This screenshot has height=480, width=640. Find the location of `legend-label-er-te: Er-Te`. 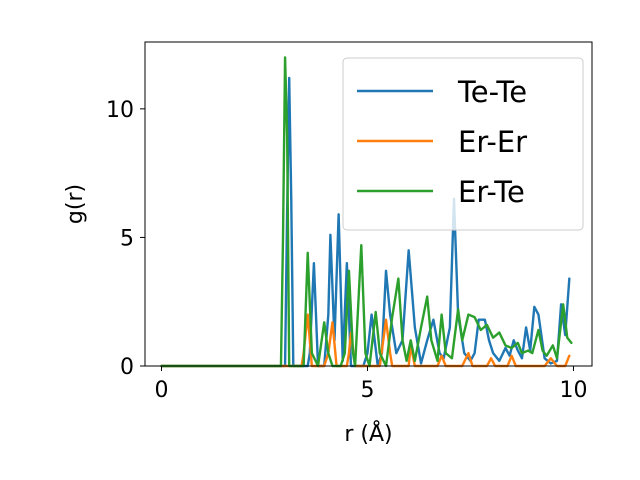

legend-label-er-te: Er-Te is located at coordinates (491, 192).